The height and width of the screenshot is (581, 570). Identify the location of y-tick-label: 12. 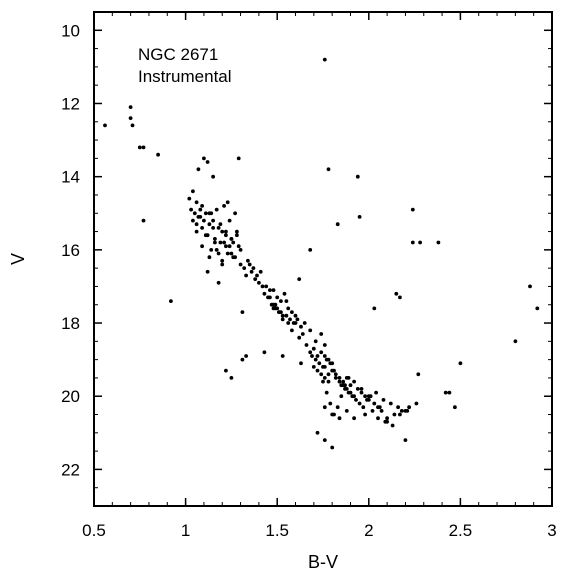
(70, 103).